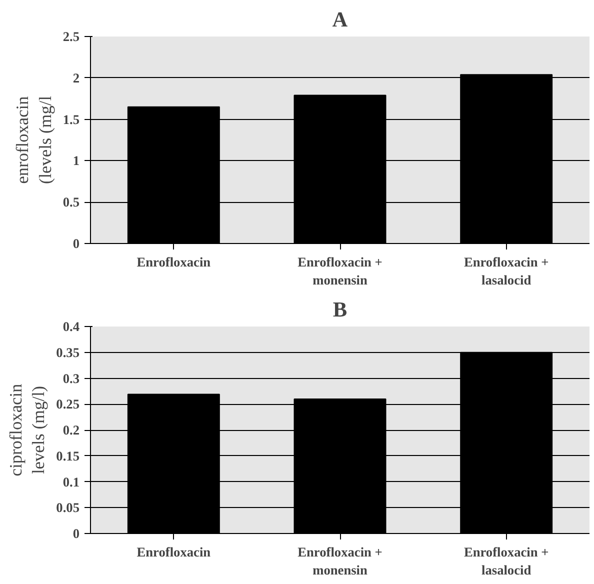 The height and width of the screenshot is (584, 594). Describe the element at coordinates (68, 404) in the screenshot. I see `y-tick-label: 0.25` at that location.